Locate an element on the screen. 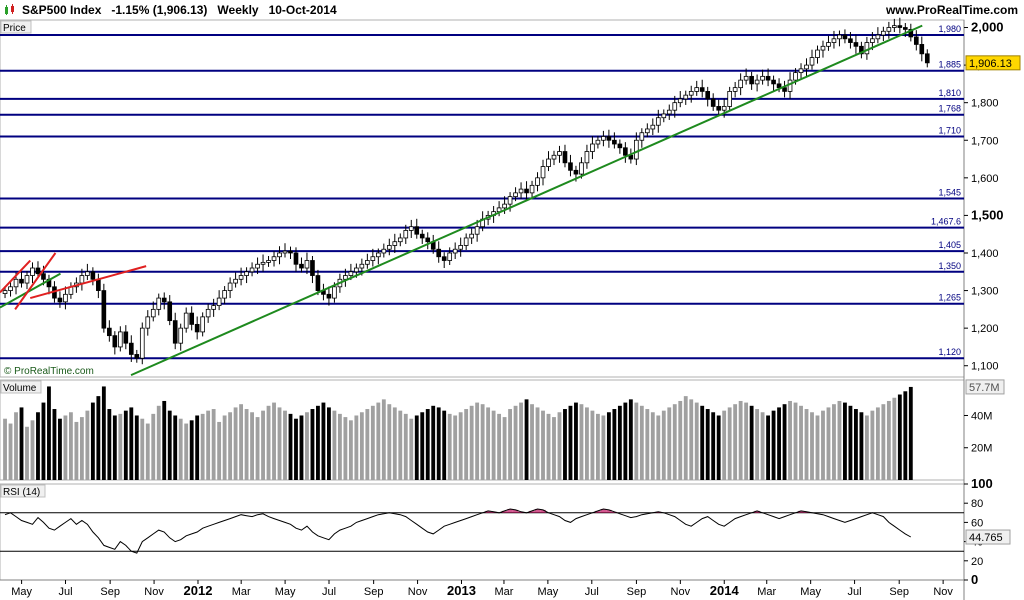 The image size is (1024, 600). site-link: www.ProRealTime.com is located at coordinates (951, 10).